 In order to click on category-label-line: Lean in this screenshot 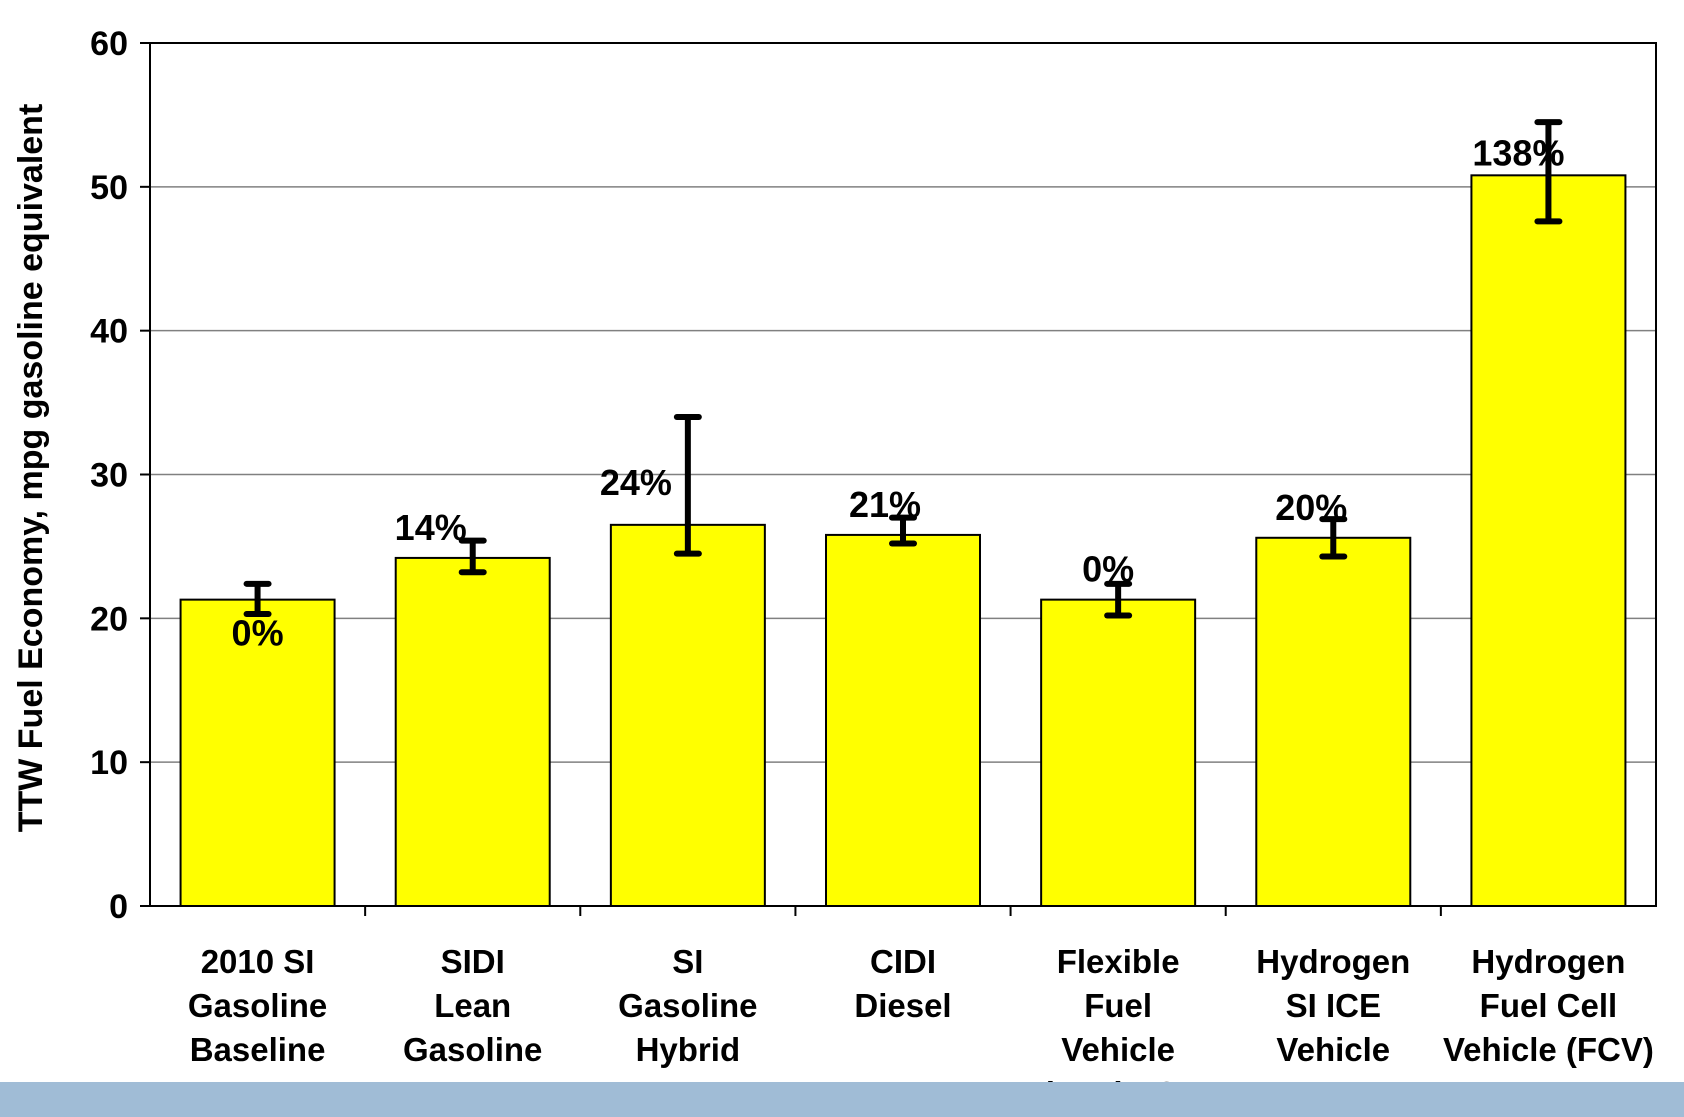, I will do `click(472, 1005)`.